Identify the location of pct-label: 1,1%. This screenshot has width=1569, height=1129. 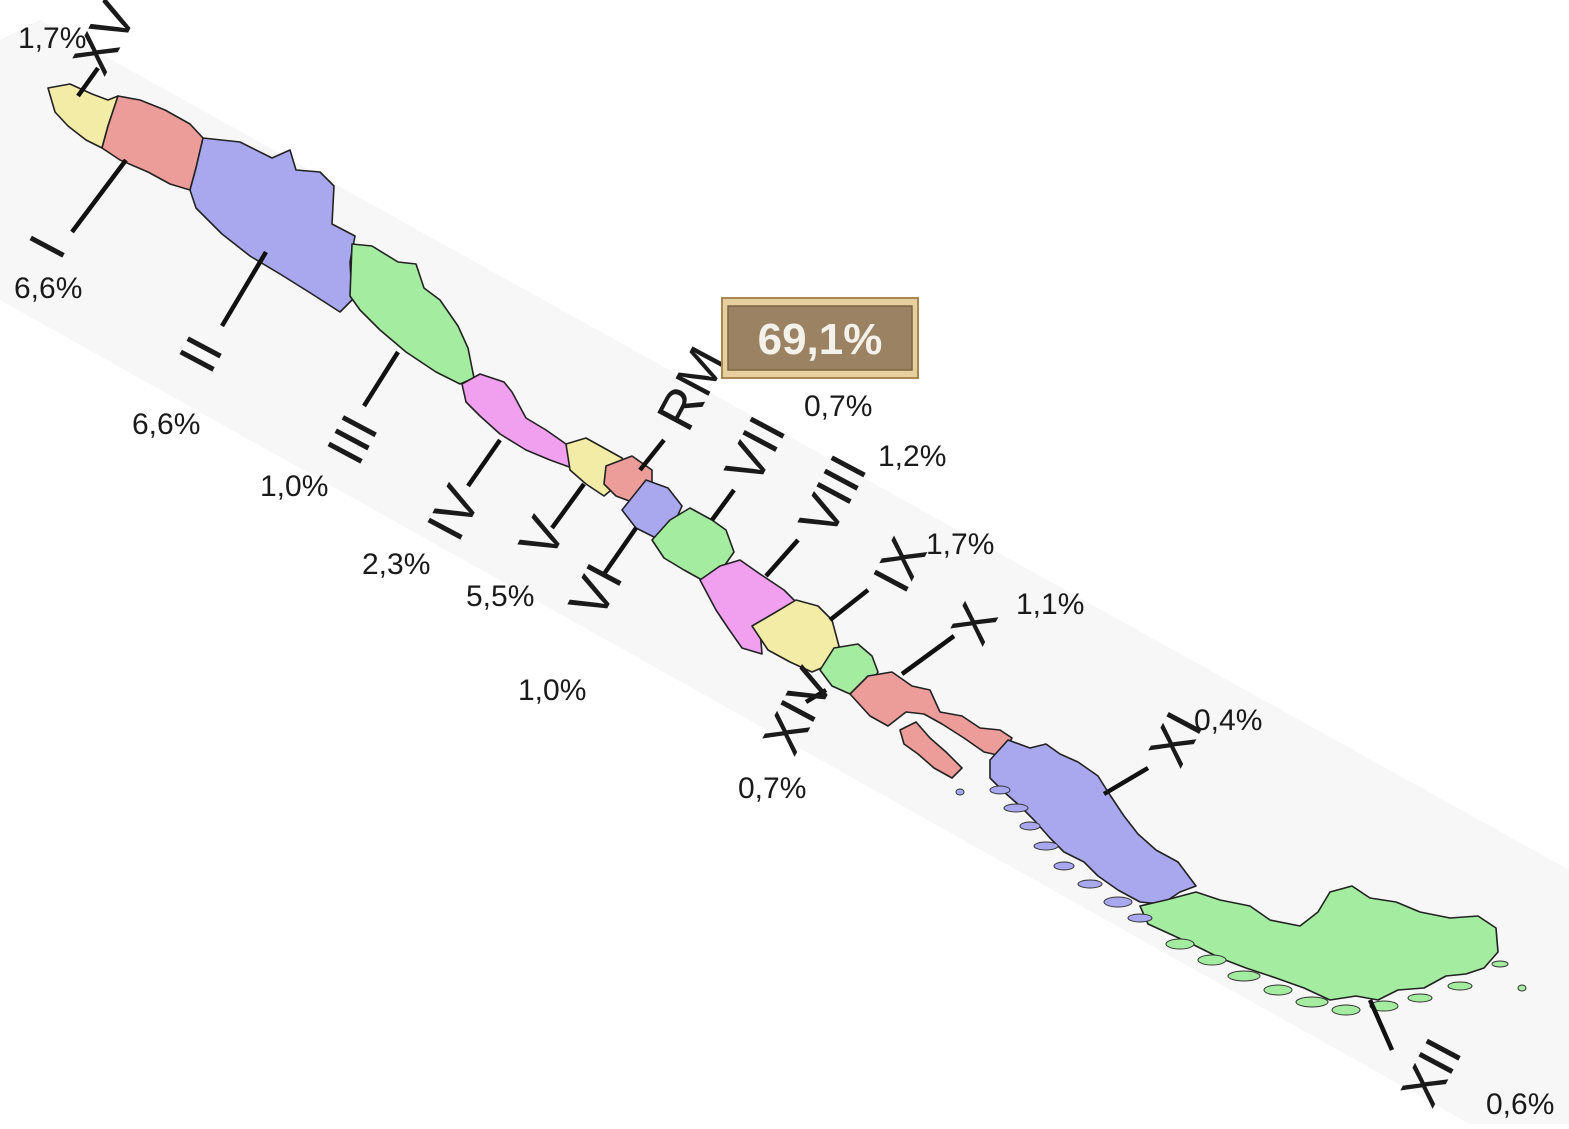
(1050, 604).